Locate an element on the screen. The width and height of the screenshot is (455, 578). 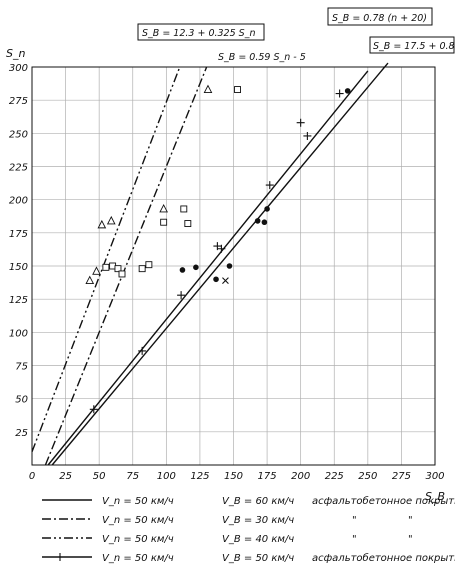
y-tick-label: 275 is located at coordinates (18, 101).